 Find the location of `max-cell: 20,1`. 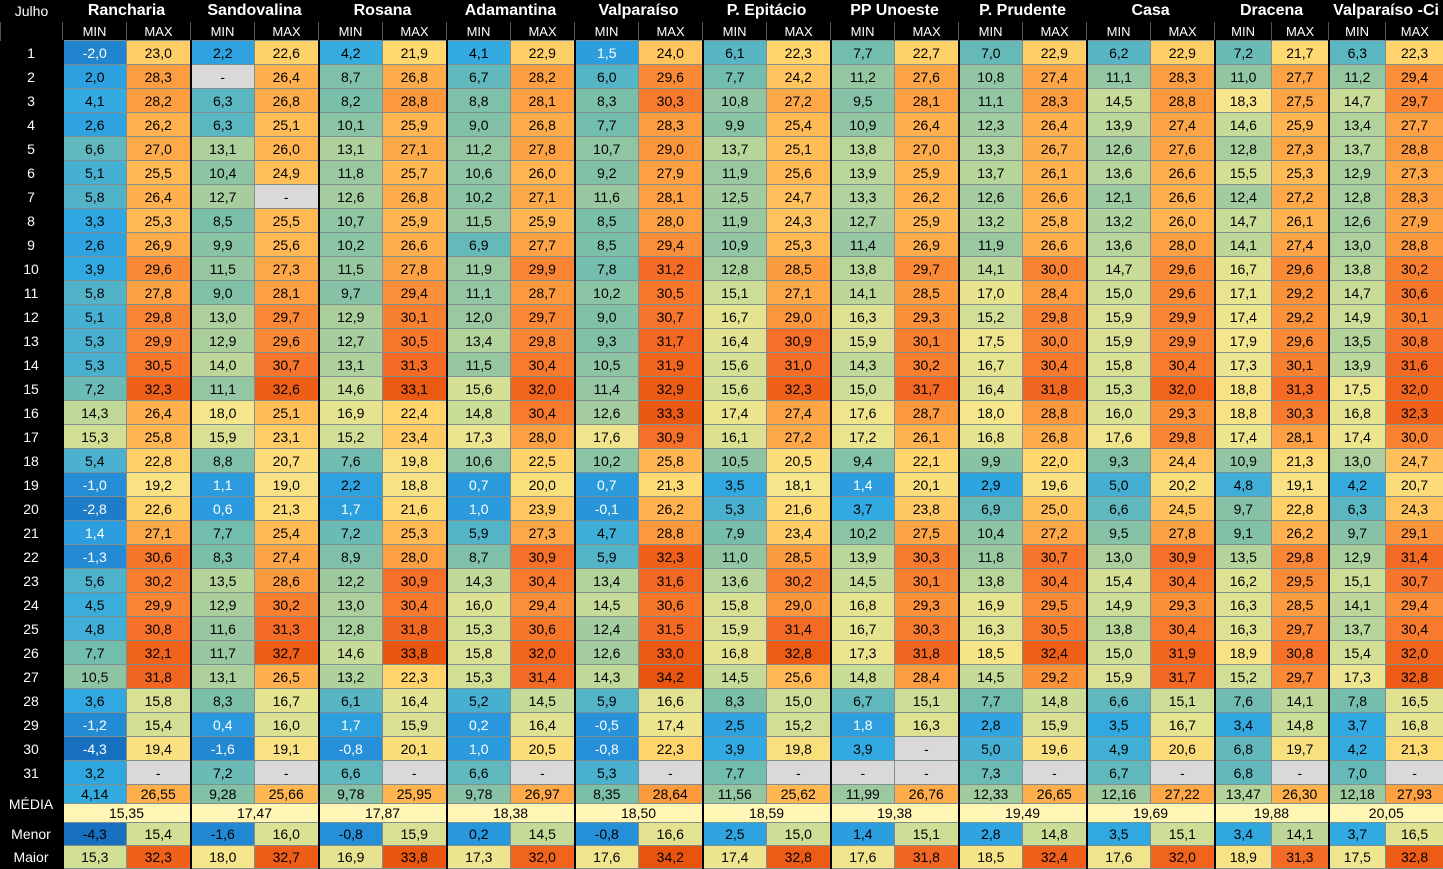

max-cell: 20,1 is located at coordinates (927, 485).